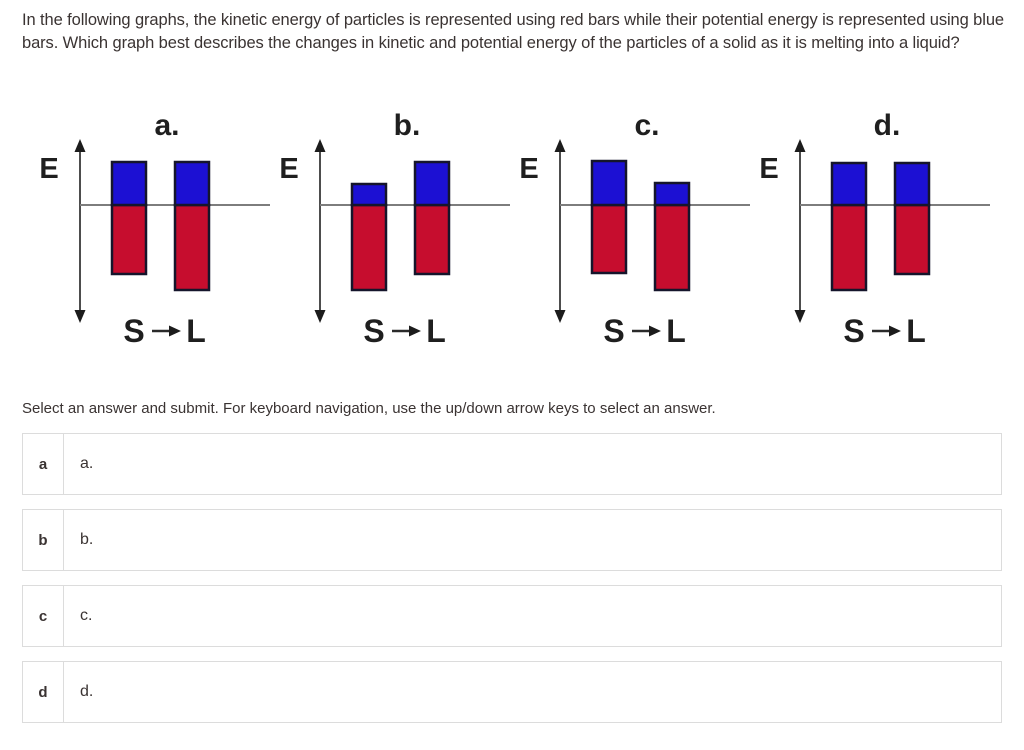 The image size is (1024, 750). What do you see at coordinates (43, 616) in the screenshot?
I see `answer-option-key: c` at bounding box center [43, 616].